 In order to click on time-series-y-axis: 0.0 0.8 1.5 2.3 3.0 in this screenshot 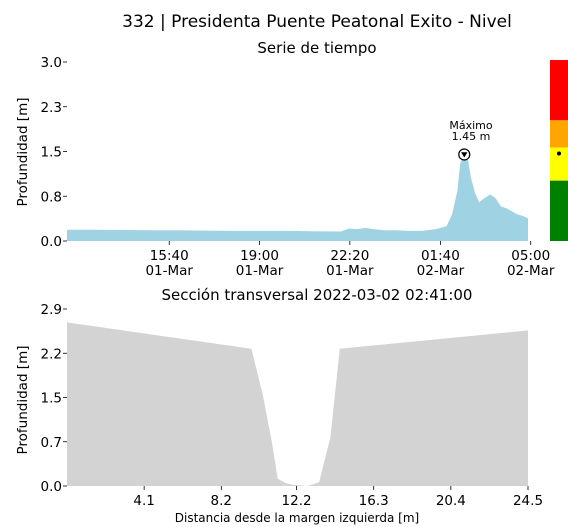, I will do `click(54, 152)`.